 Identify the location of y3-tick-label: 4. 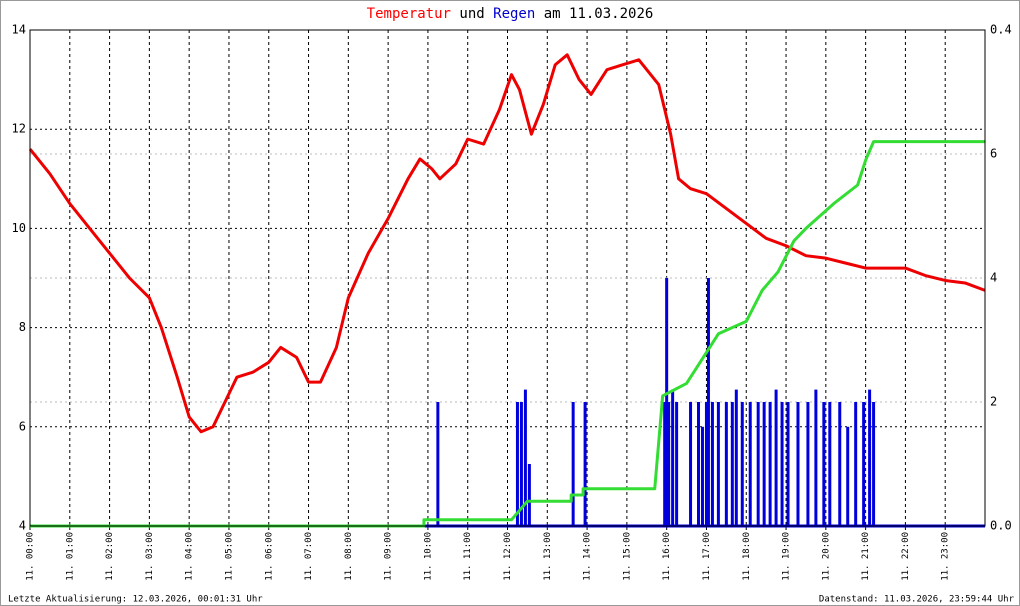
(993, 278).